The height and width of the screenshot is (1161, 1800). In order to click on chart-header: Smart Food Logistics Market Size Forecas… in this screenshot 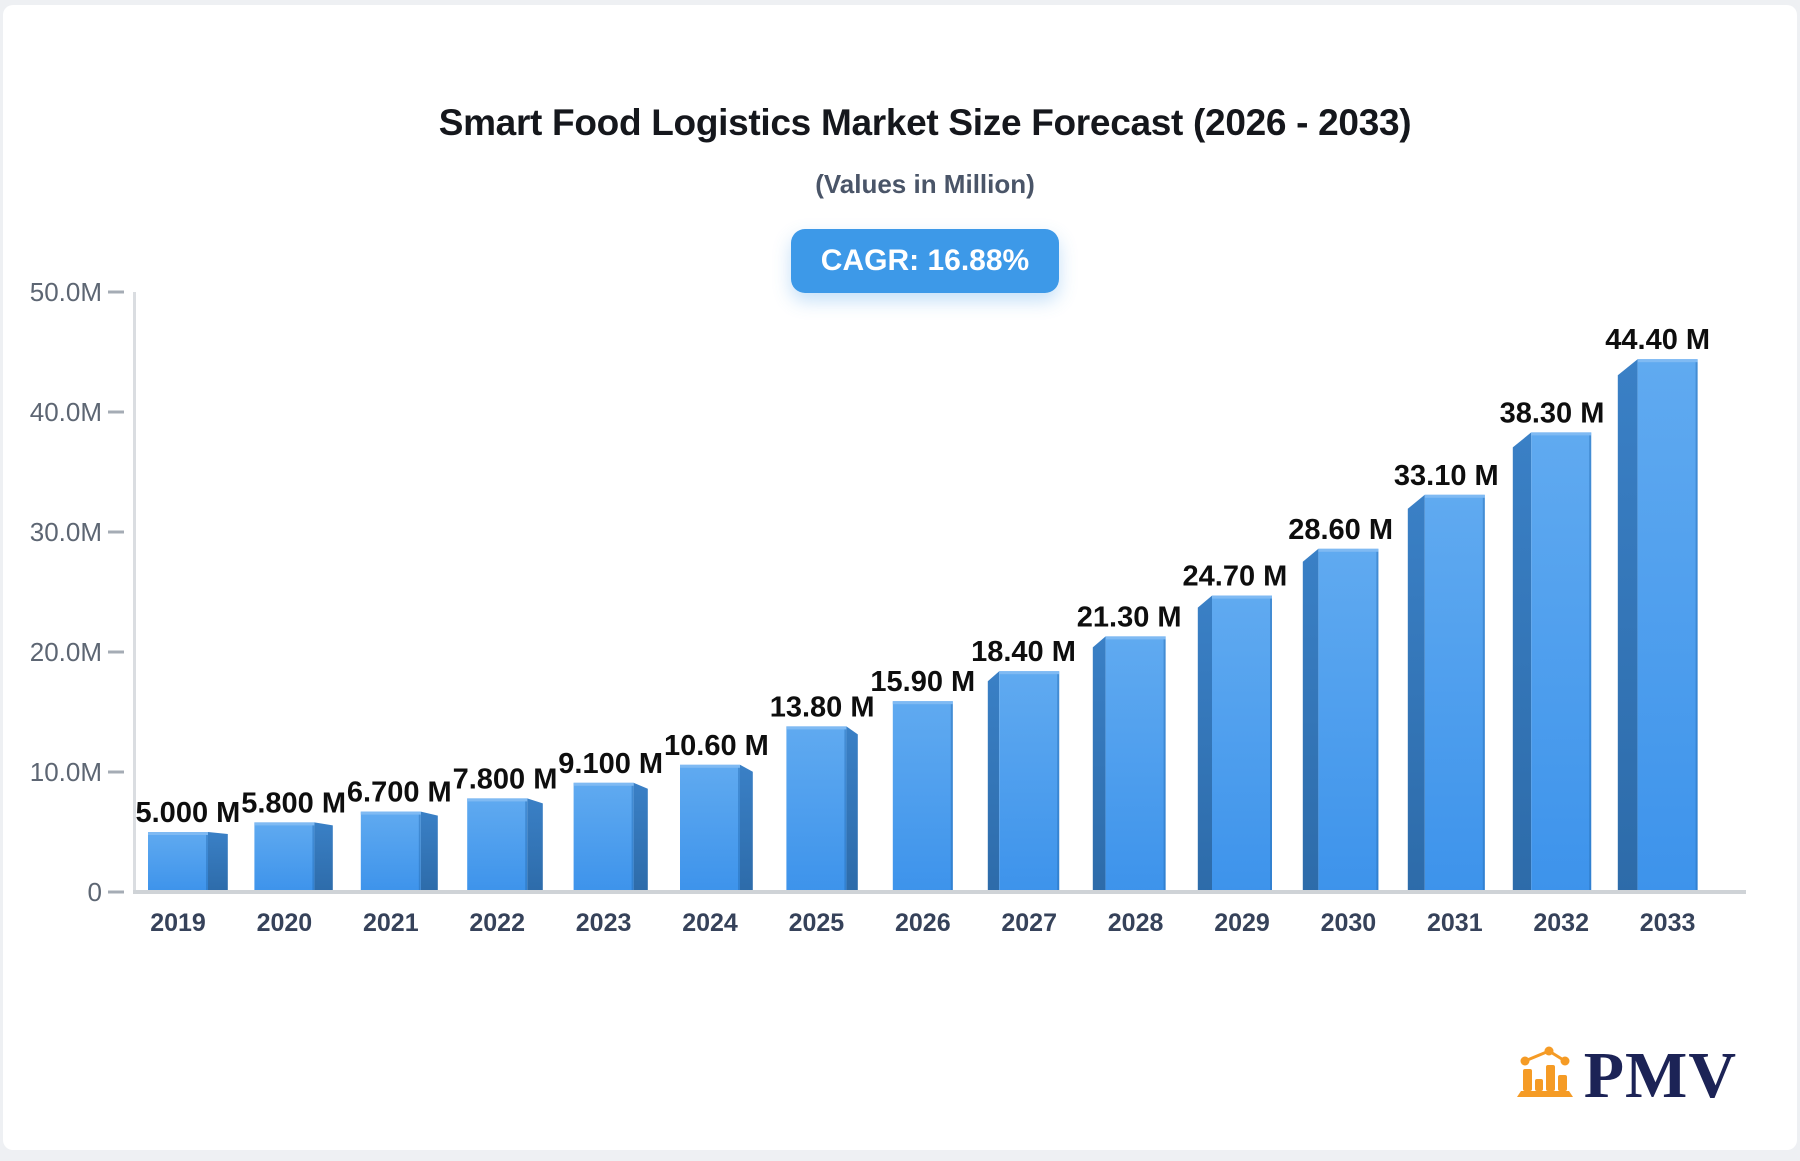, I will do `click(925, 197)`.